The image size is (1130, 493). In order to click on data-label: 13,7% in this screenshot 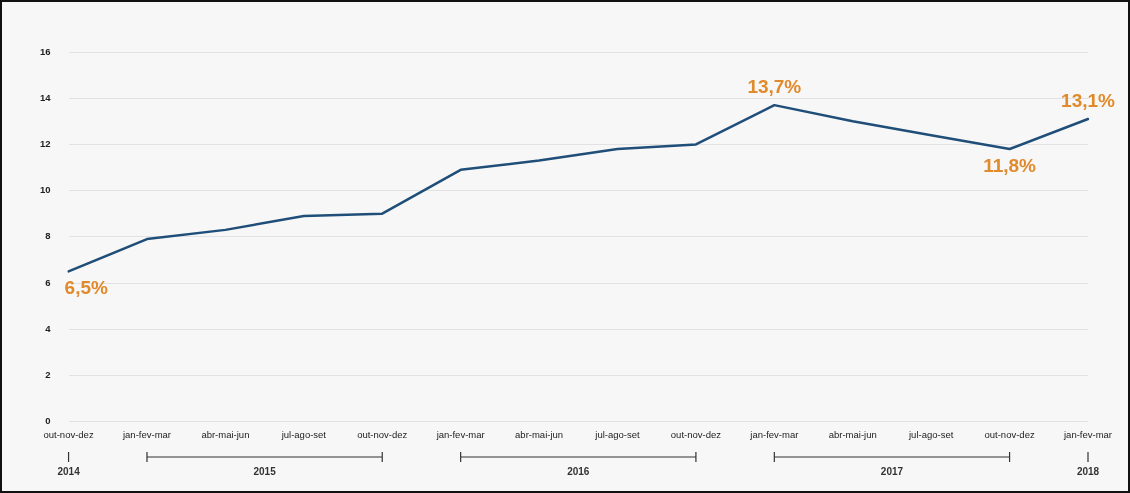, I will do `click(774, 86)`.